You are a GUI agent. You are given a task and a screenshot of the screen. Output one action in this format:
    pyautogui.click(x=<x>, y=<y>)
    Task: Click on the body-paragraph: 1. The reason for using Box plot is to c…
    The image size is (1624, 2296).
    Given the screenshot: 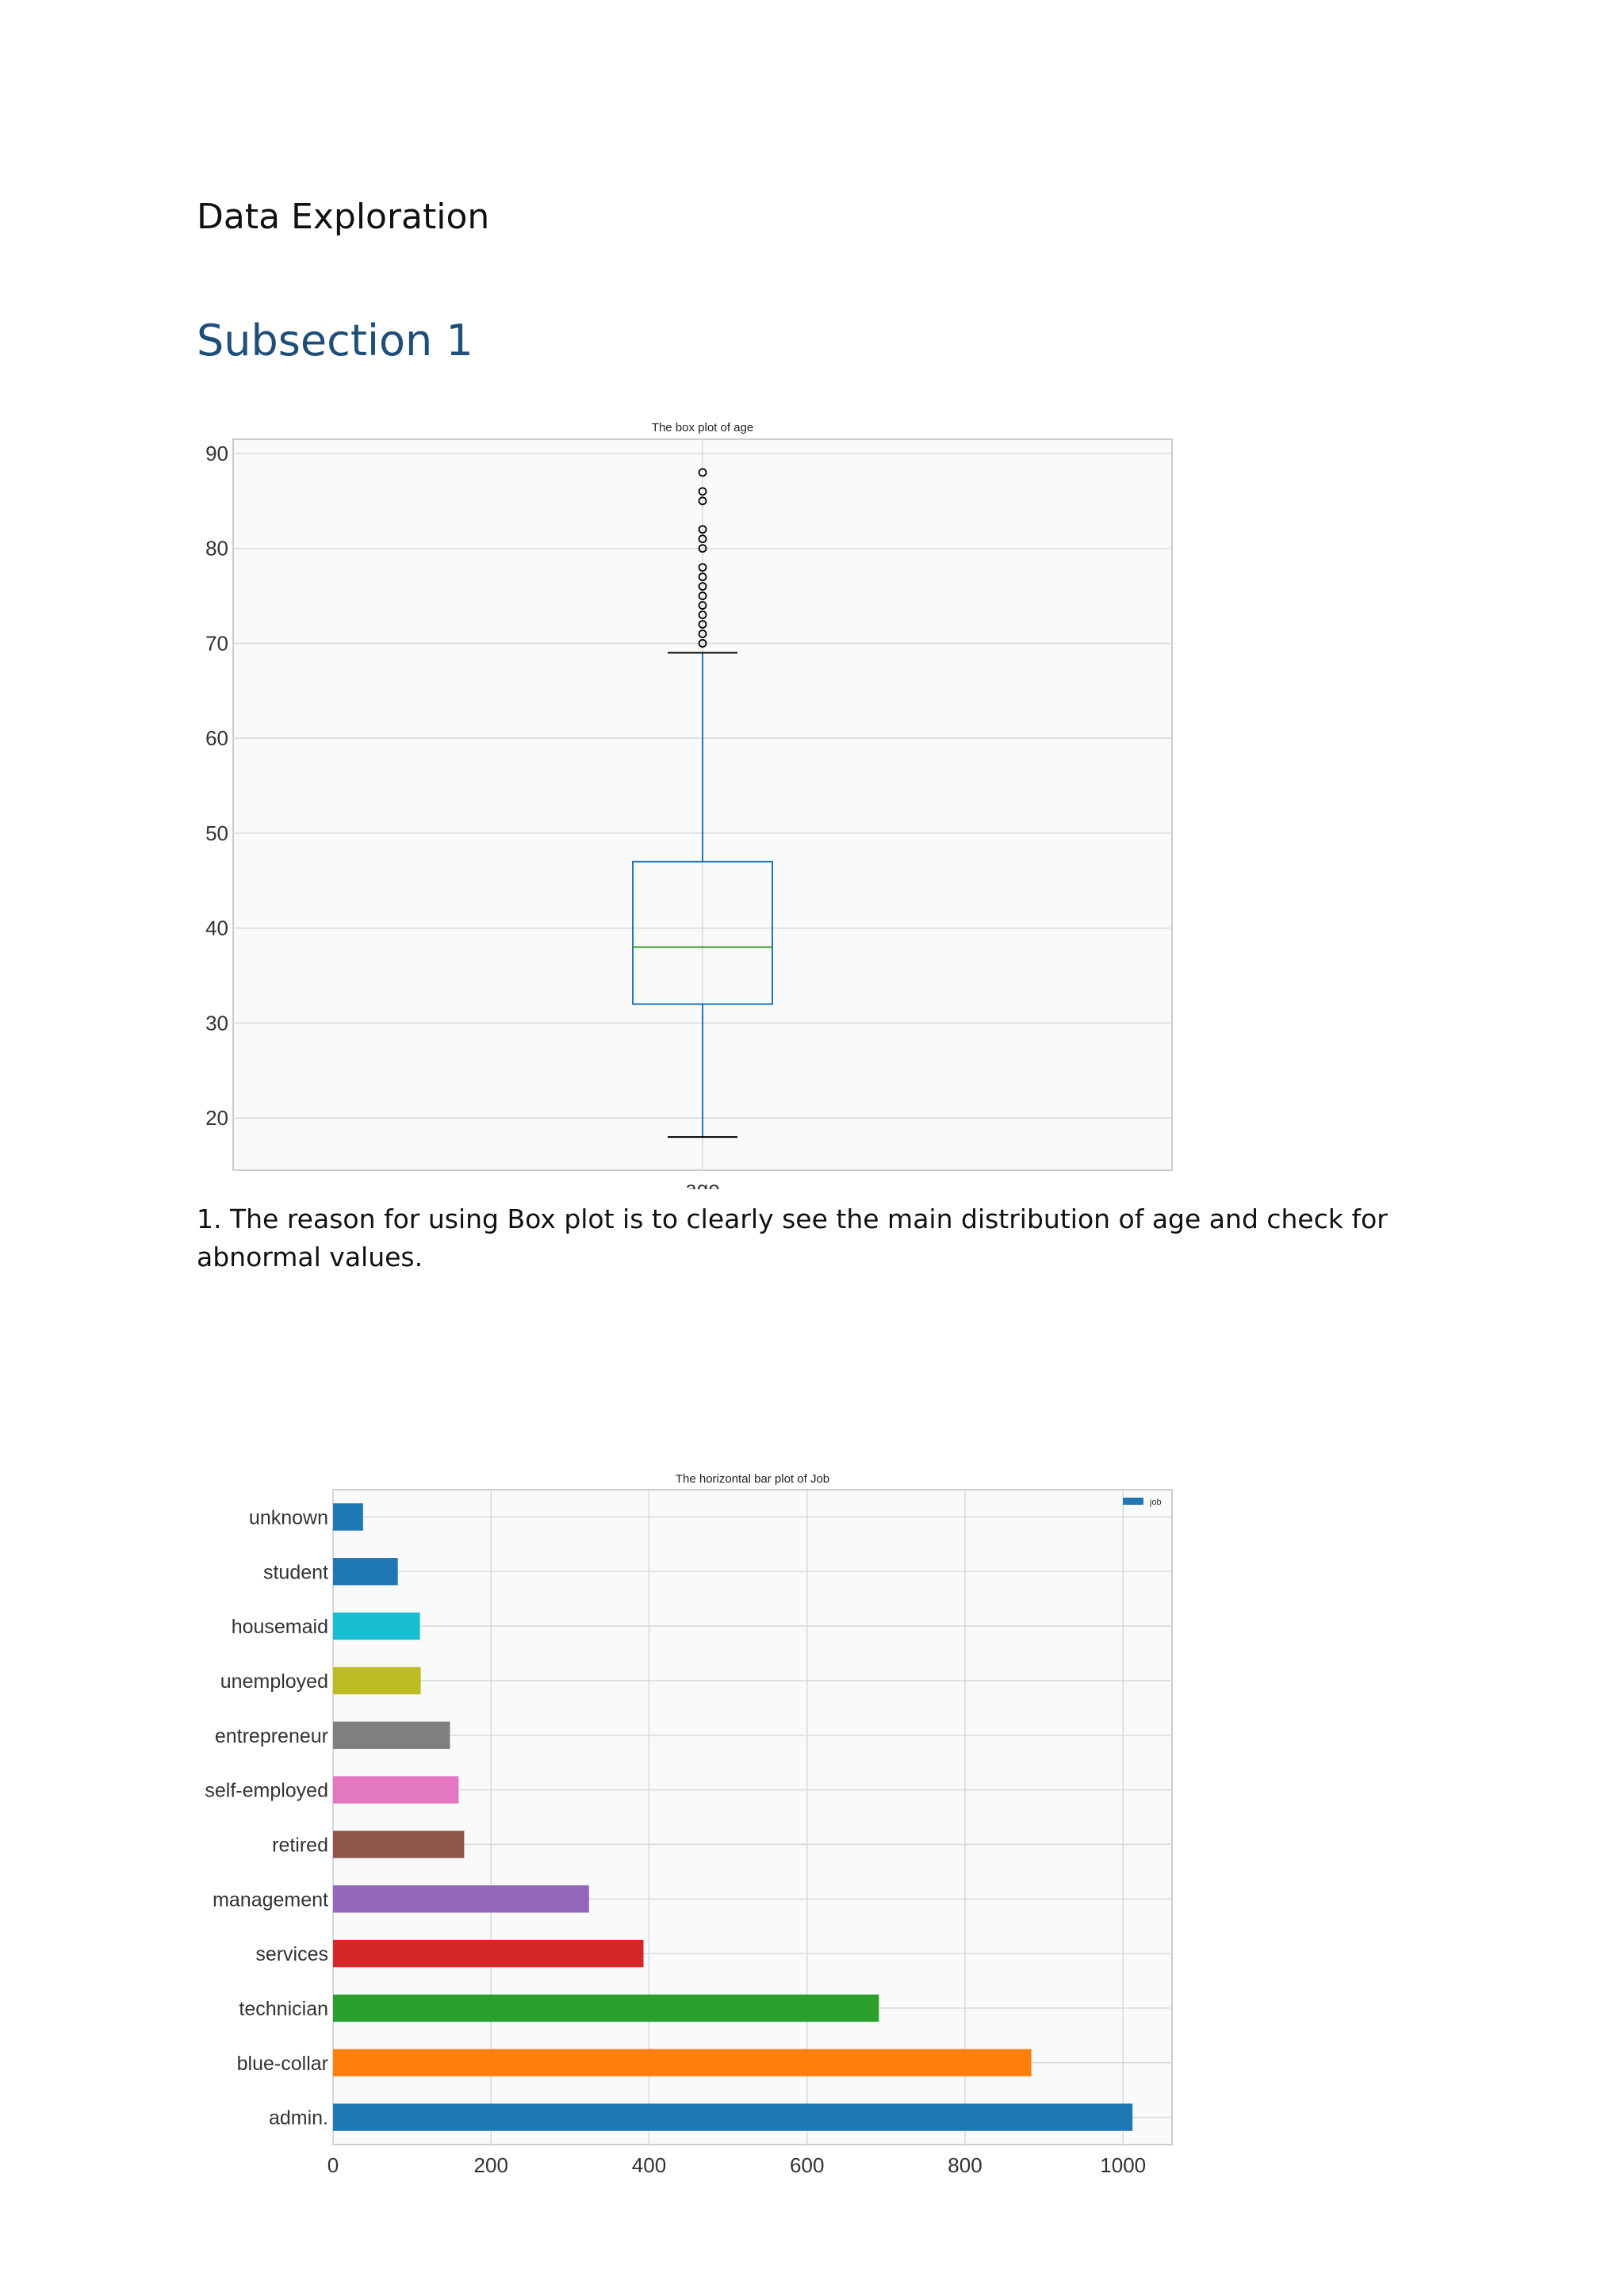 What is the action you would take?
    pyautogui.click(x=792, y=1237)
    